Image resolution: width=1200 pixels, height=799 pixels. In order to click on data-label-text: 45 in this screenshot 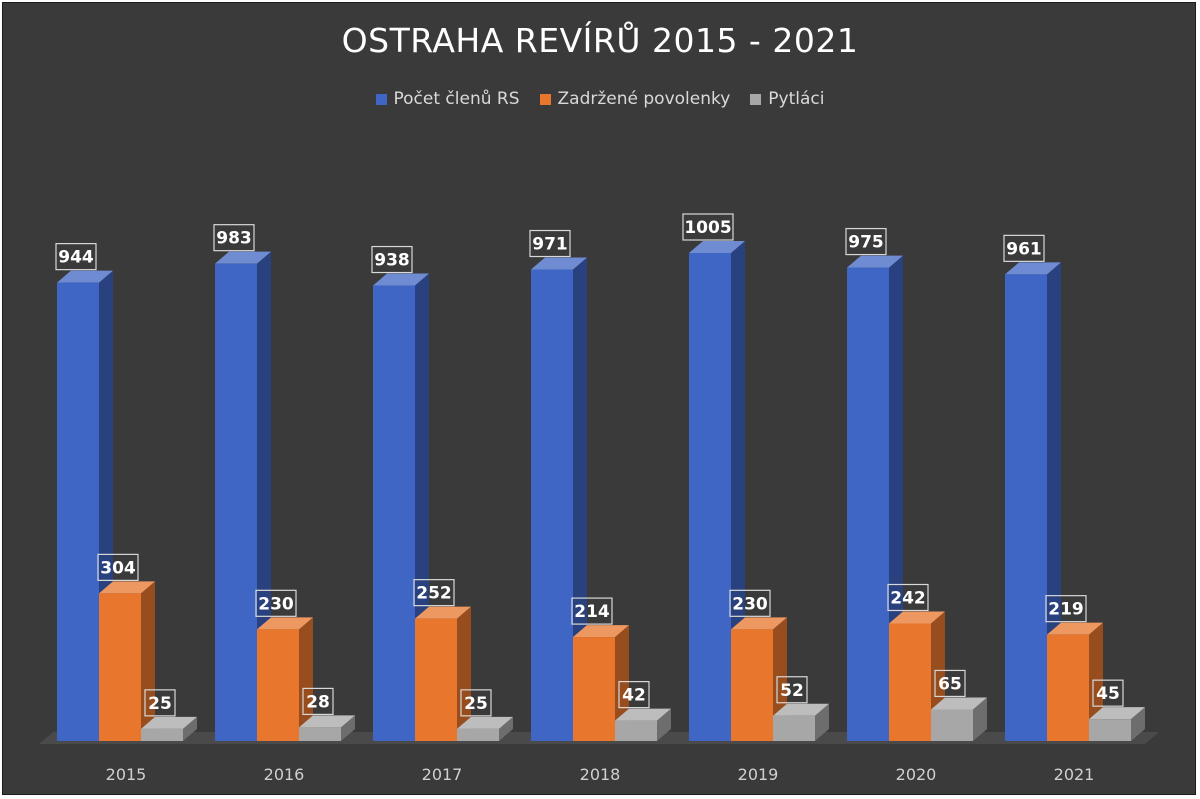, I will do `click(1108, 694)`.